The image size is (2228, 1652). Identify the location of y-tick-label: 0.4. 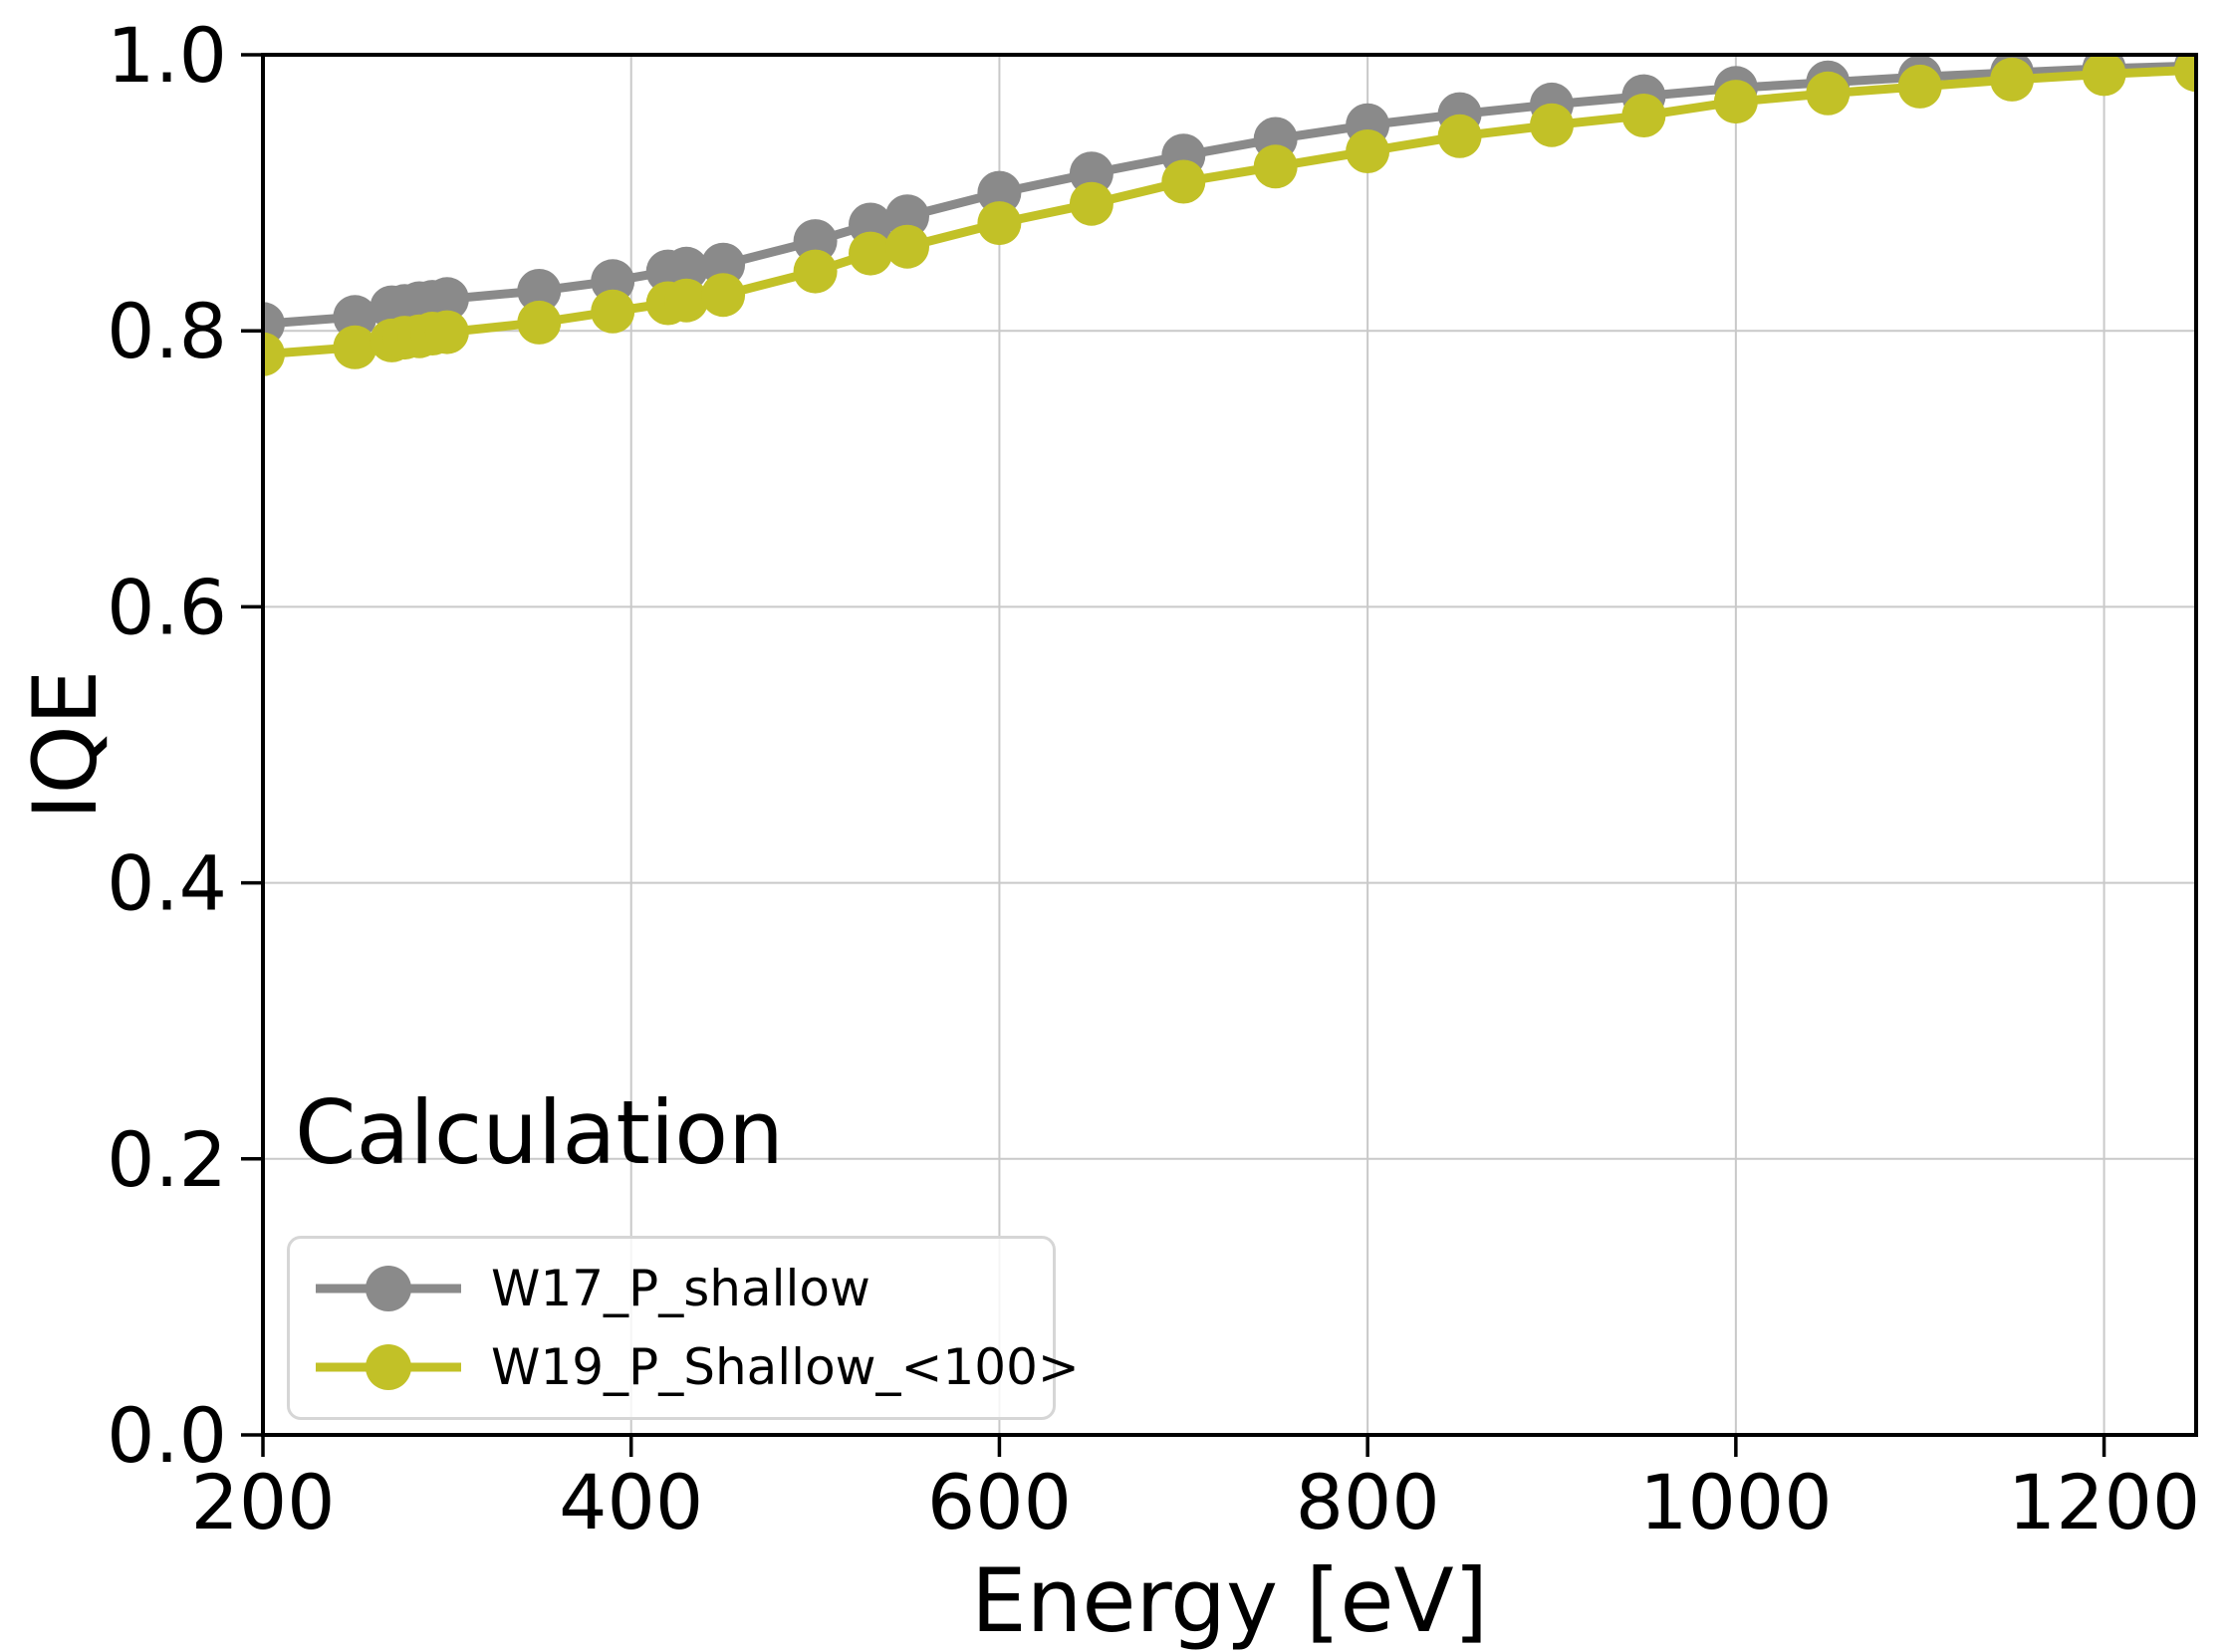
(167, 883).